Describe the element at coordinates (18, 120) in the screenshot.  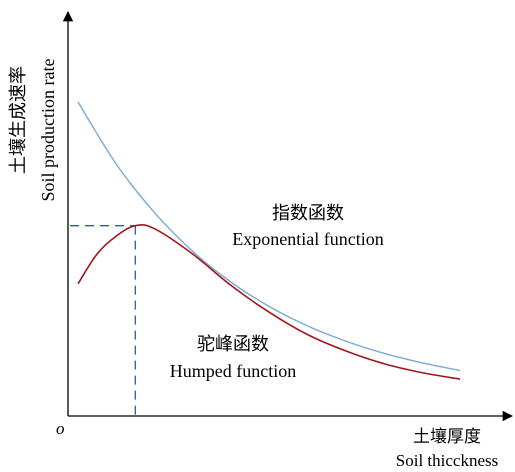
I see `y-axis-label-cn: 土壤生成速率` at that location.